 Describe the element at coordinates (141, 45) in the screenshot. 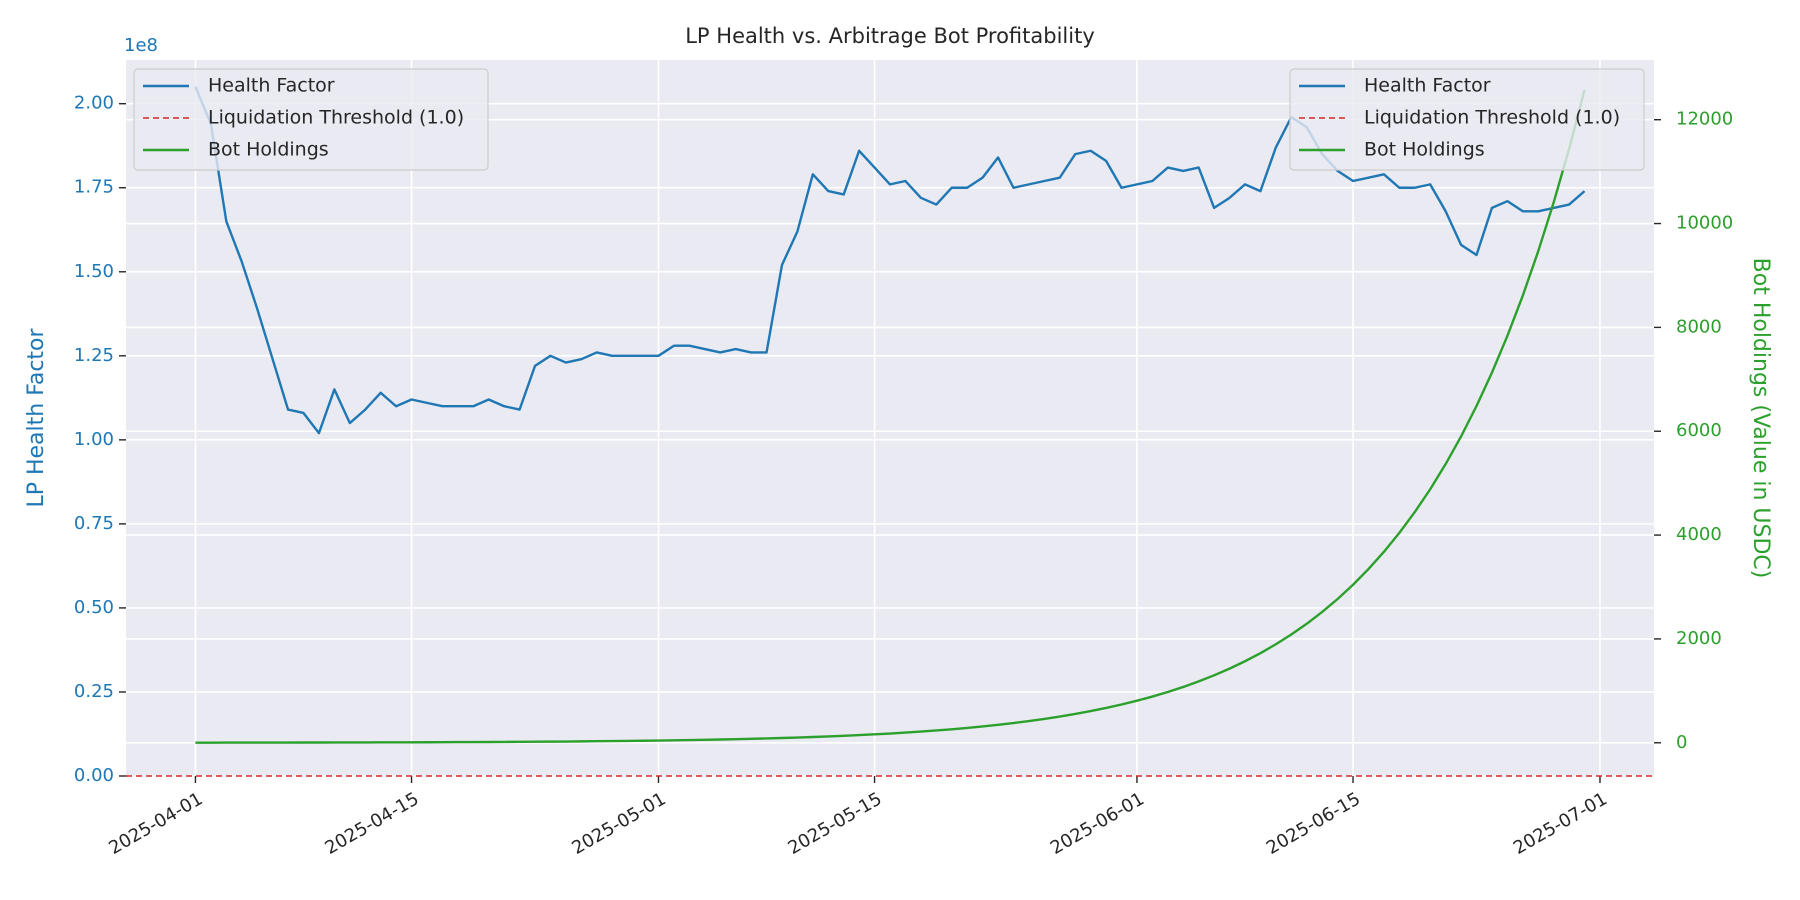

I see `y-offset-label: 1e8` at that location.